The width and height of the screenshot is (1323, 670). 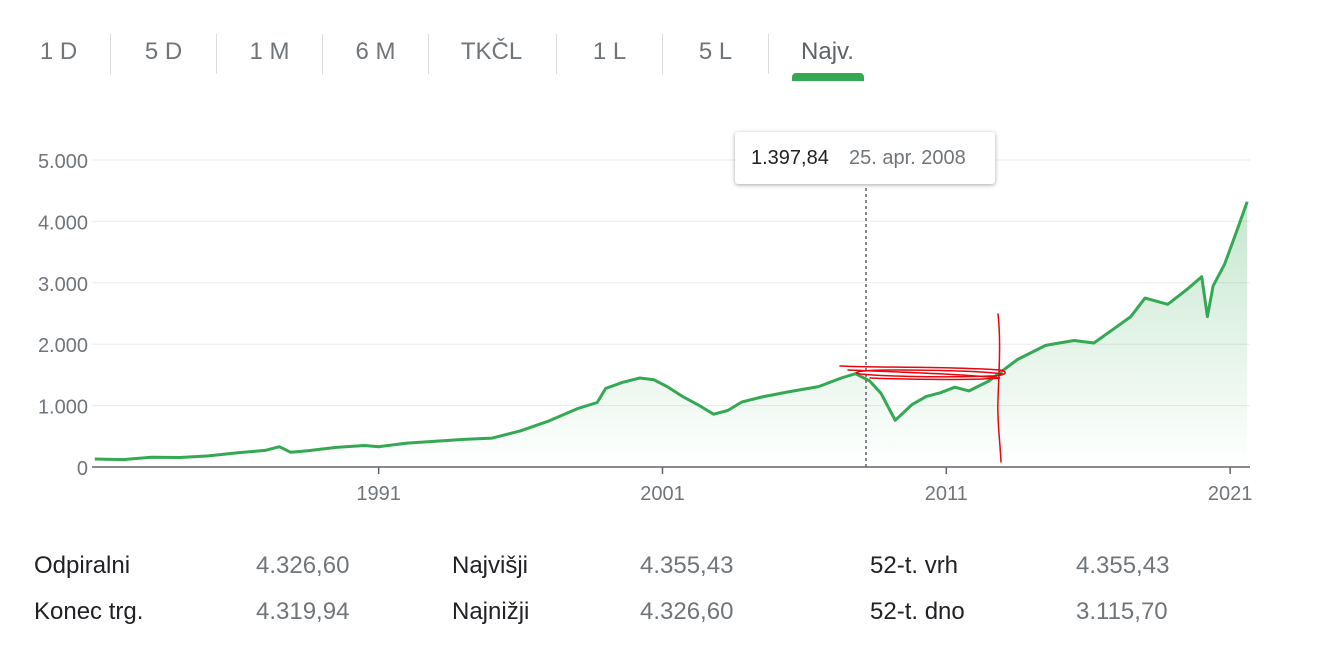 What do you see at coordinates (907, 158) in the screenshot?
I see `tooltip-date: 25. apr. 2008` at bounding box center [907, 158].